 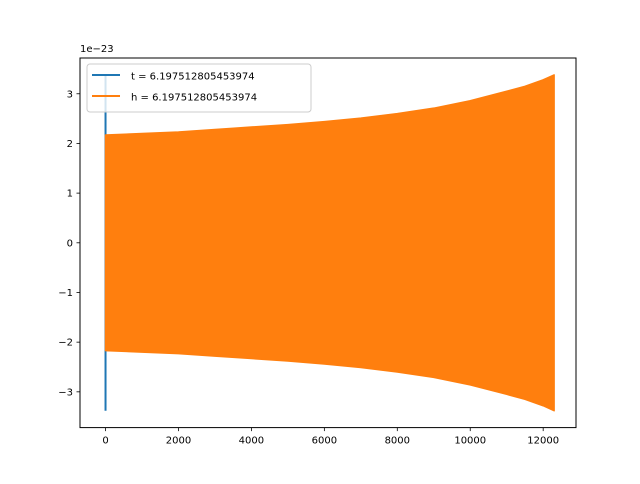 I want to click on x-tick-label: 8000, so click(x=397, y=441).